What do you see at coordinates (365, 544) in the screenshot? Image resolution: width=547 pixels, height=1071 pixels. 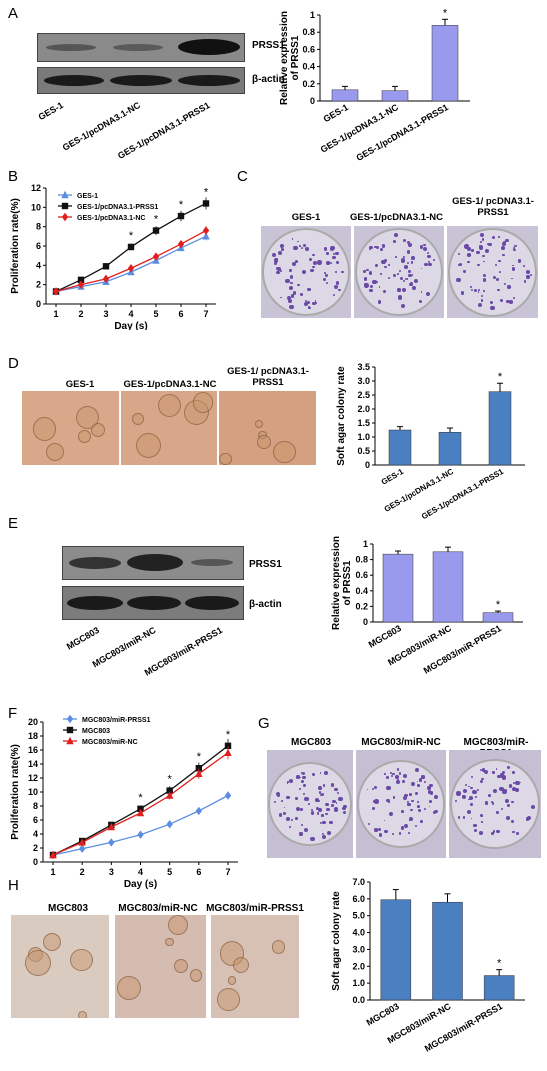 I see `y-tick-label: 1` at bounding box center [365, 544].